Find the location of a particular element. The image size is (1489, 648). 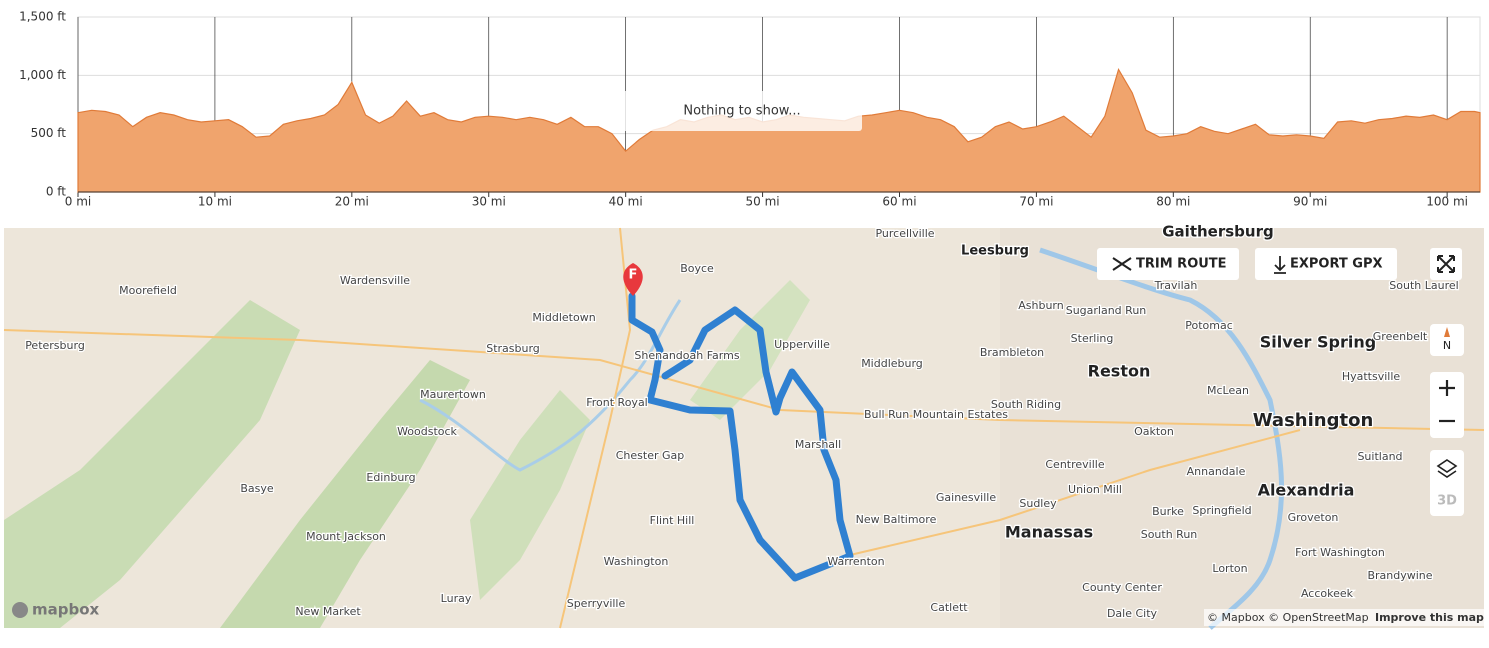

place-label: Annandale is located at coordinates (1216, 471).